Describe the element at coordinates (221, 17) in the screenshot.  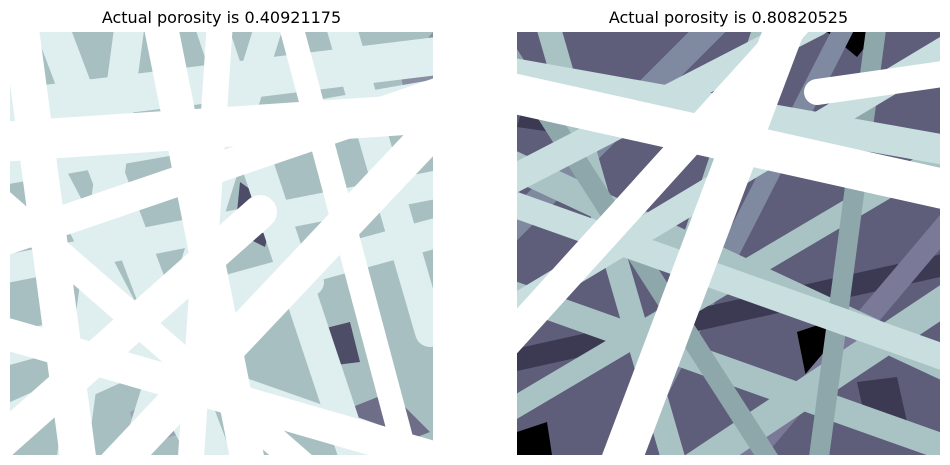
I see `left-panel-title: Actual porosity is 0.40921175` at that location.